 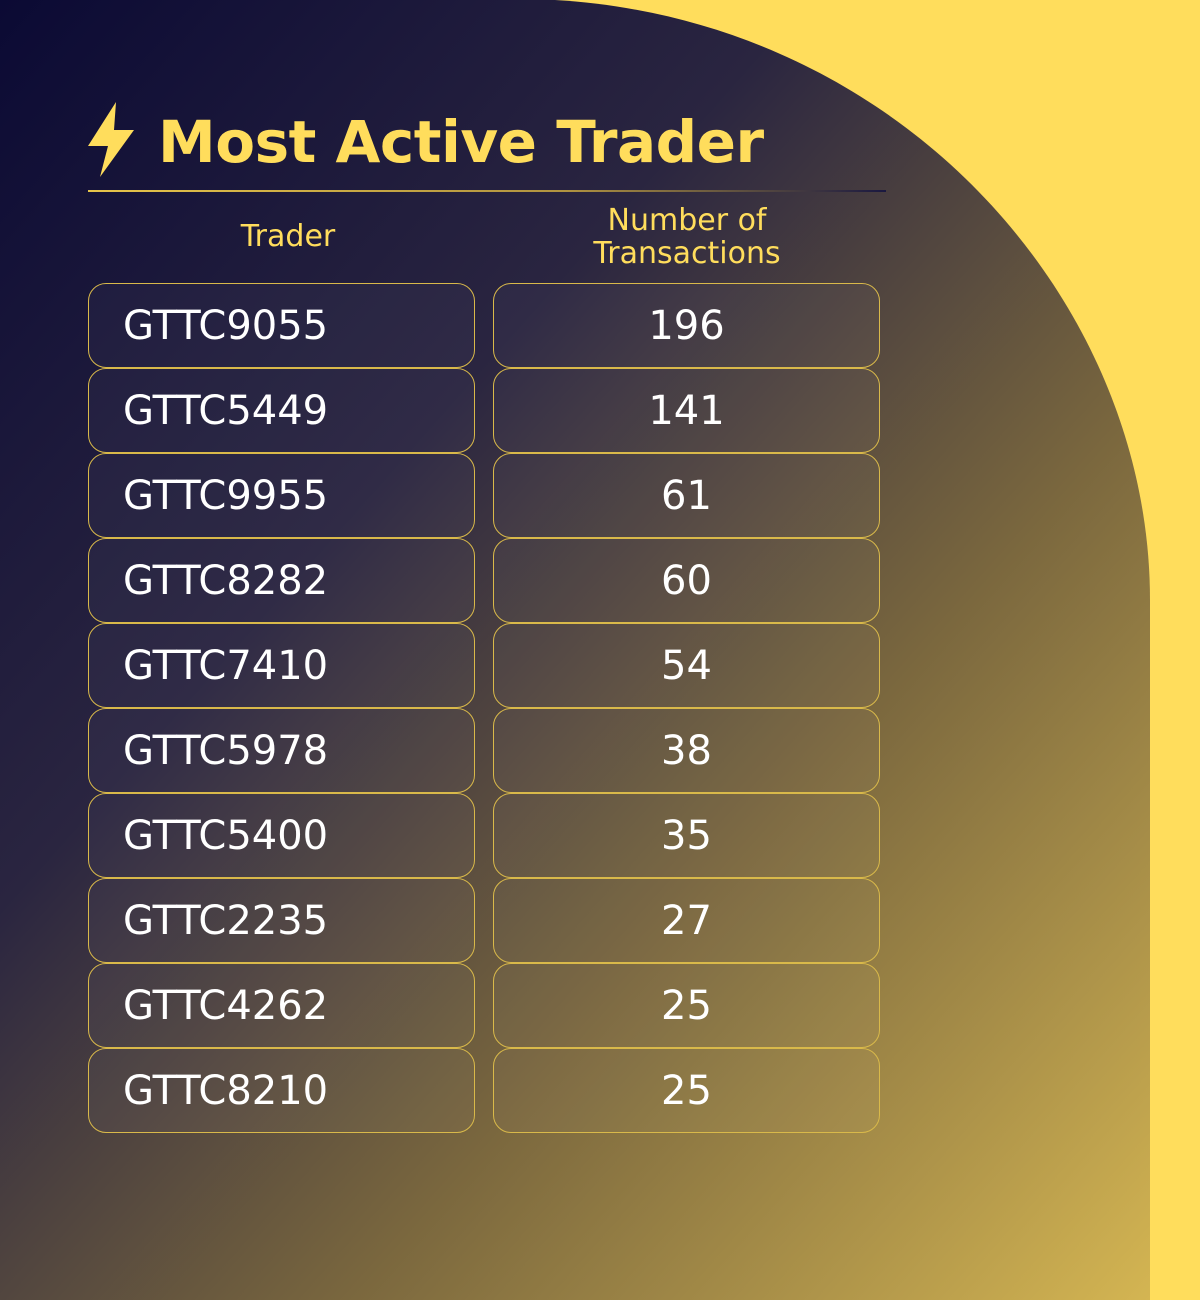 What do you see at coordinates (686, 835) in the screenshot?
I see `transactions-cell: 35` at bounding box center [686, 835].